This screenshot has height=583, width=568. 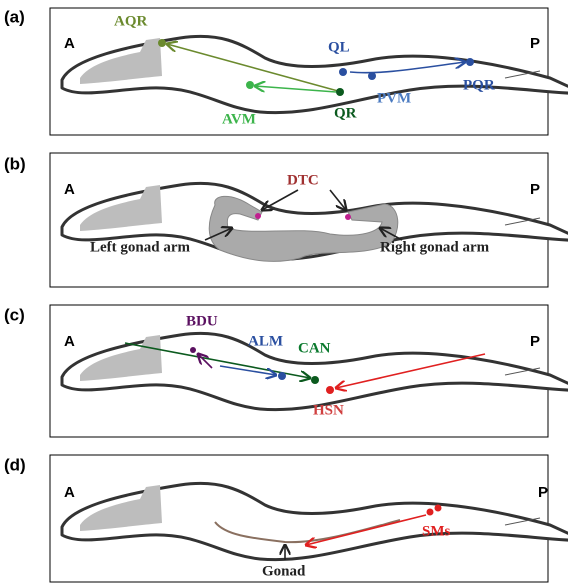 What do you see at coordinates (314, 348) in the screenshot?
I see `cell-label: CAN` at bounding box center [314, 348].